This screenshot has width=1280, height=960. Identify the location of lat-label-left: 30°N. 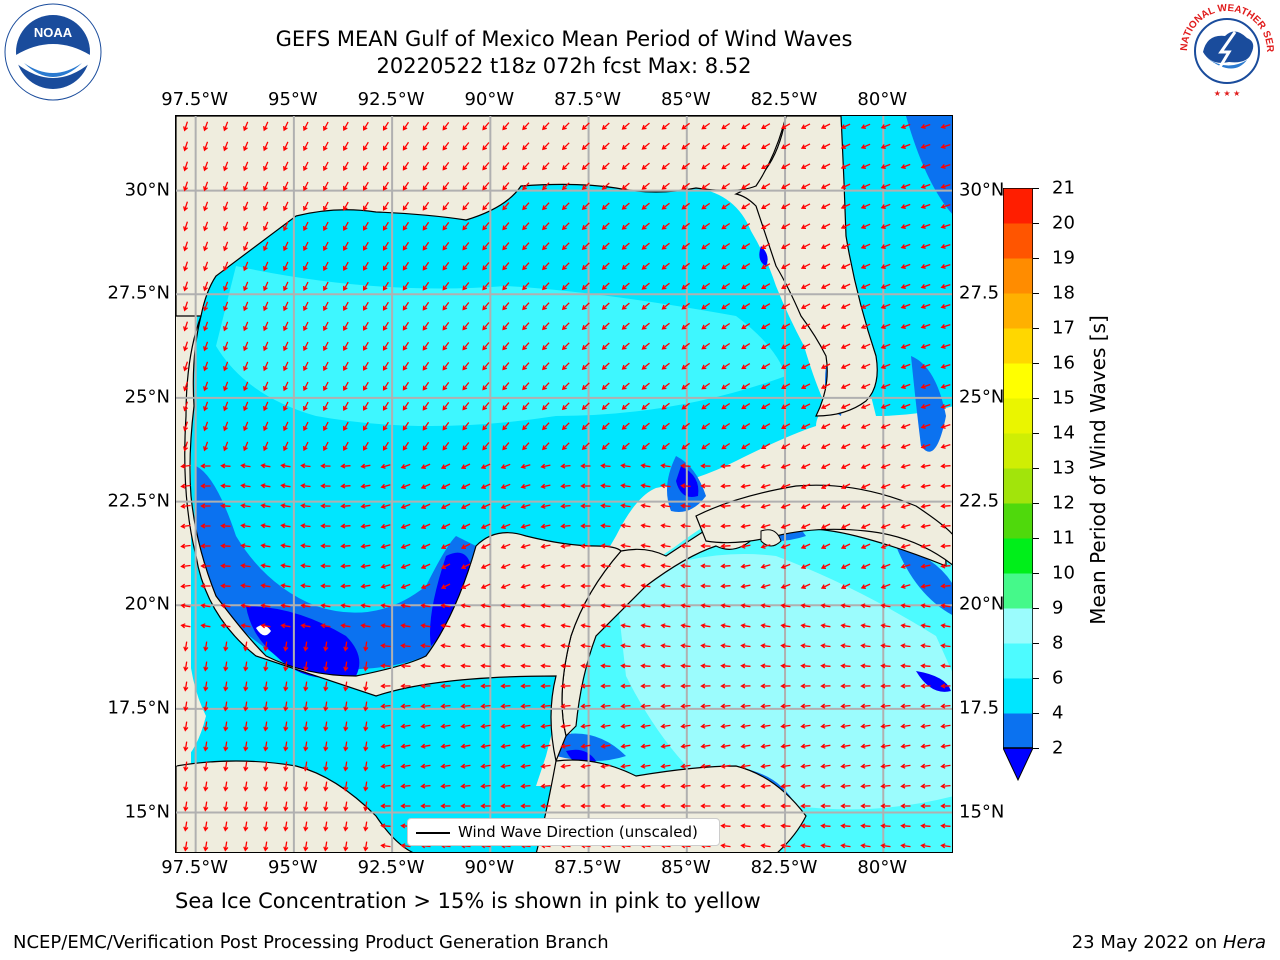
(147, 190).